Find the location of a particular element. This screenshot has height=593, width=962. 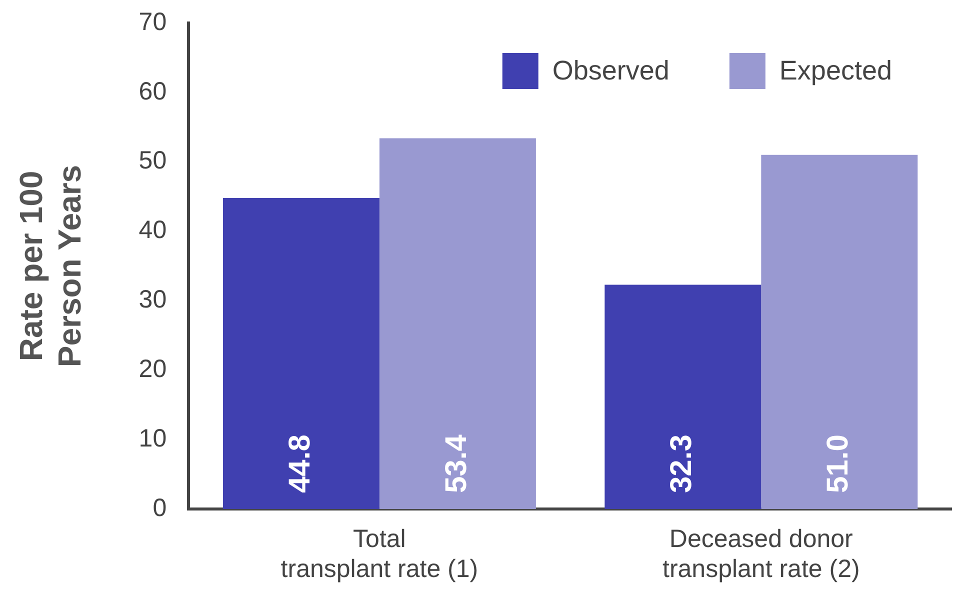

y-tick-label: 60 is located at coordinates (152, 91).